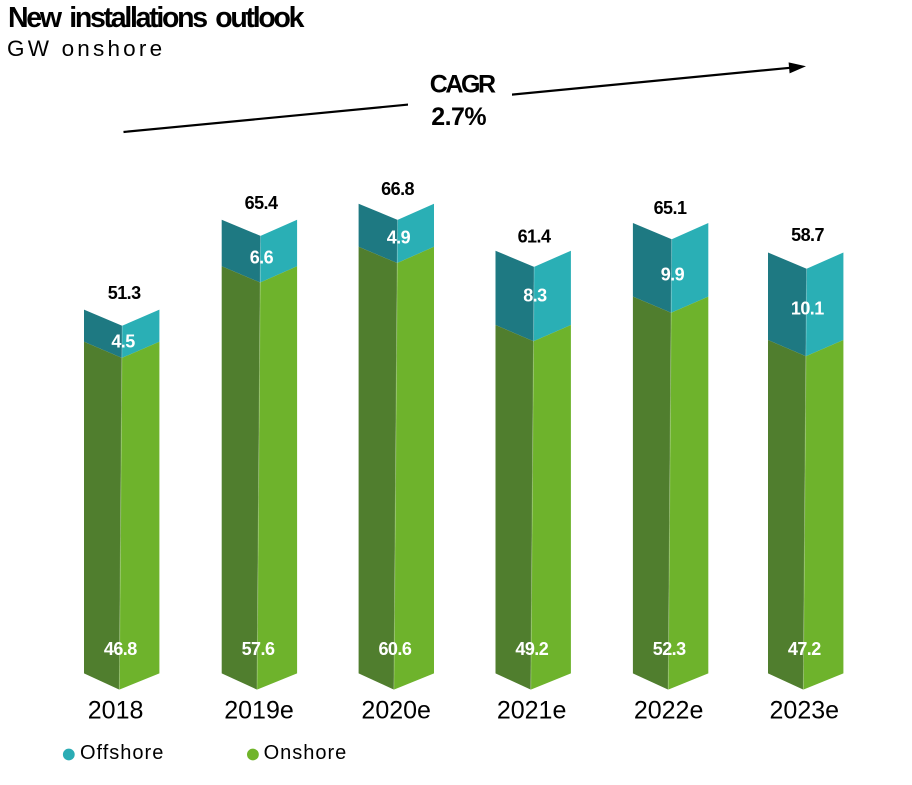 This screenshot has height=785, width=912. I want to click on svg-text: 47.2, so click(804, 649).